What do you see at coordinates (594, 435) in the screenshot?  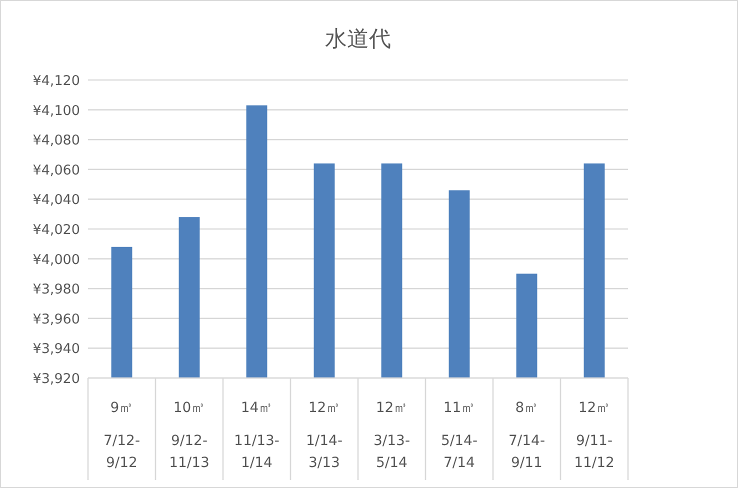 I see `category-label: 12㎥ 9/11- 11/12` at bounding box center [594, 435].